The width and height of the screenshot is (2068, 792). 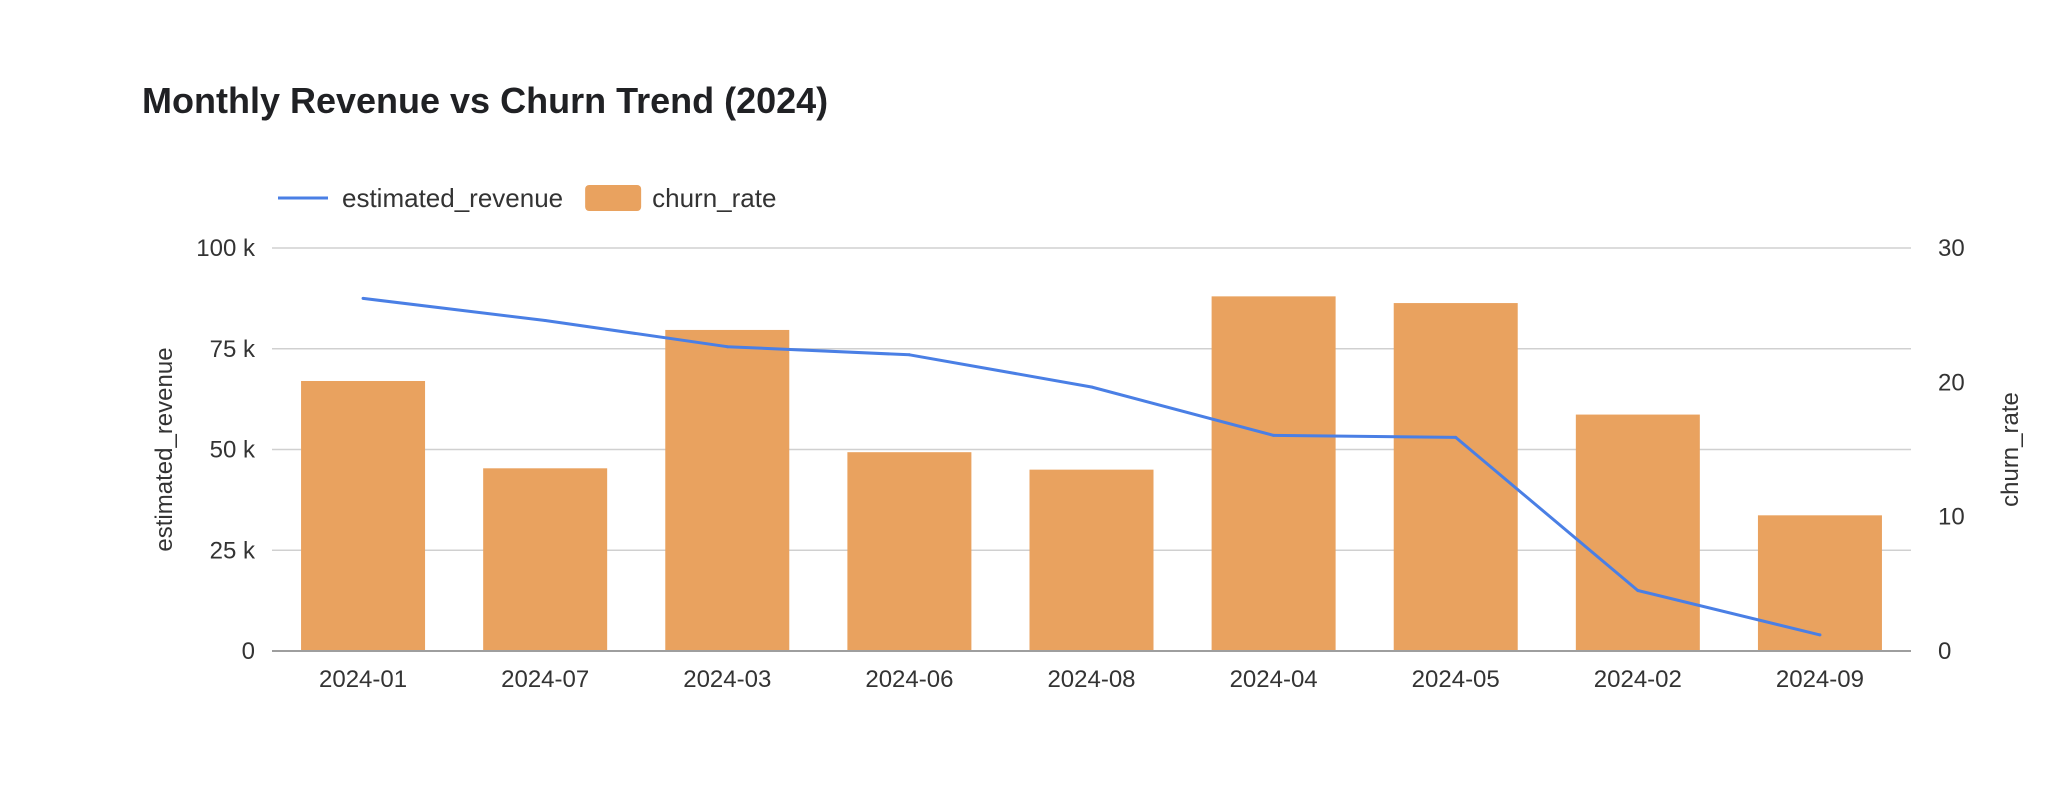 What do you see at coordinates (485, 100) in the screenshot?
I see `chart-title: Monthly Revenue vs Churn Trend (2024)` at bounding box center [485, 100].